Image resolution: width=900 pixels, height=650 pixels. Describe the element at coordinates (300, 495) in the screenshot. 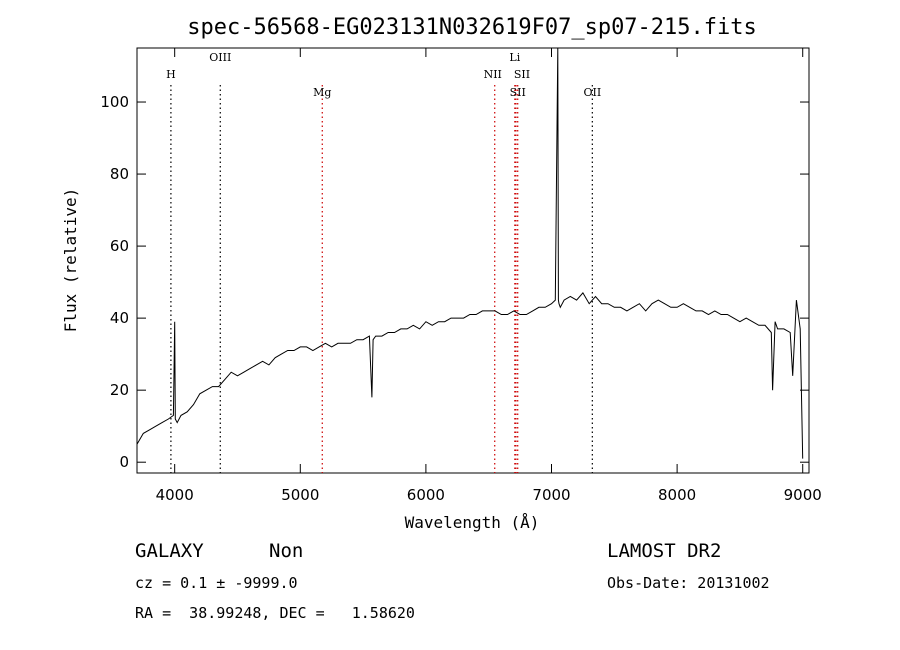

I see `x-tick-label: 5000` at that location.